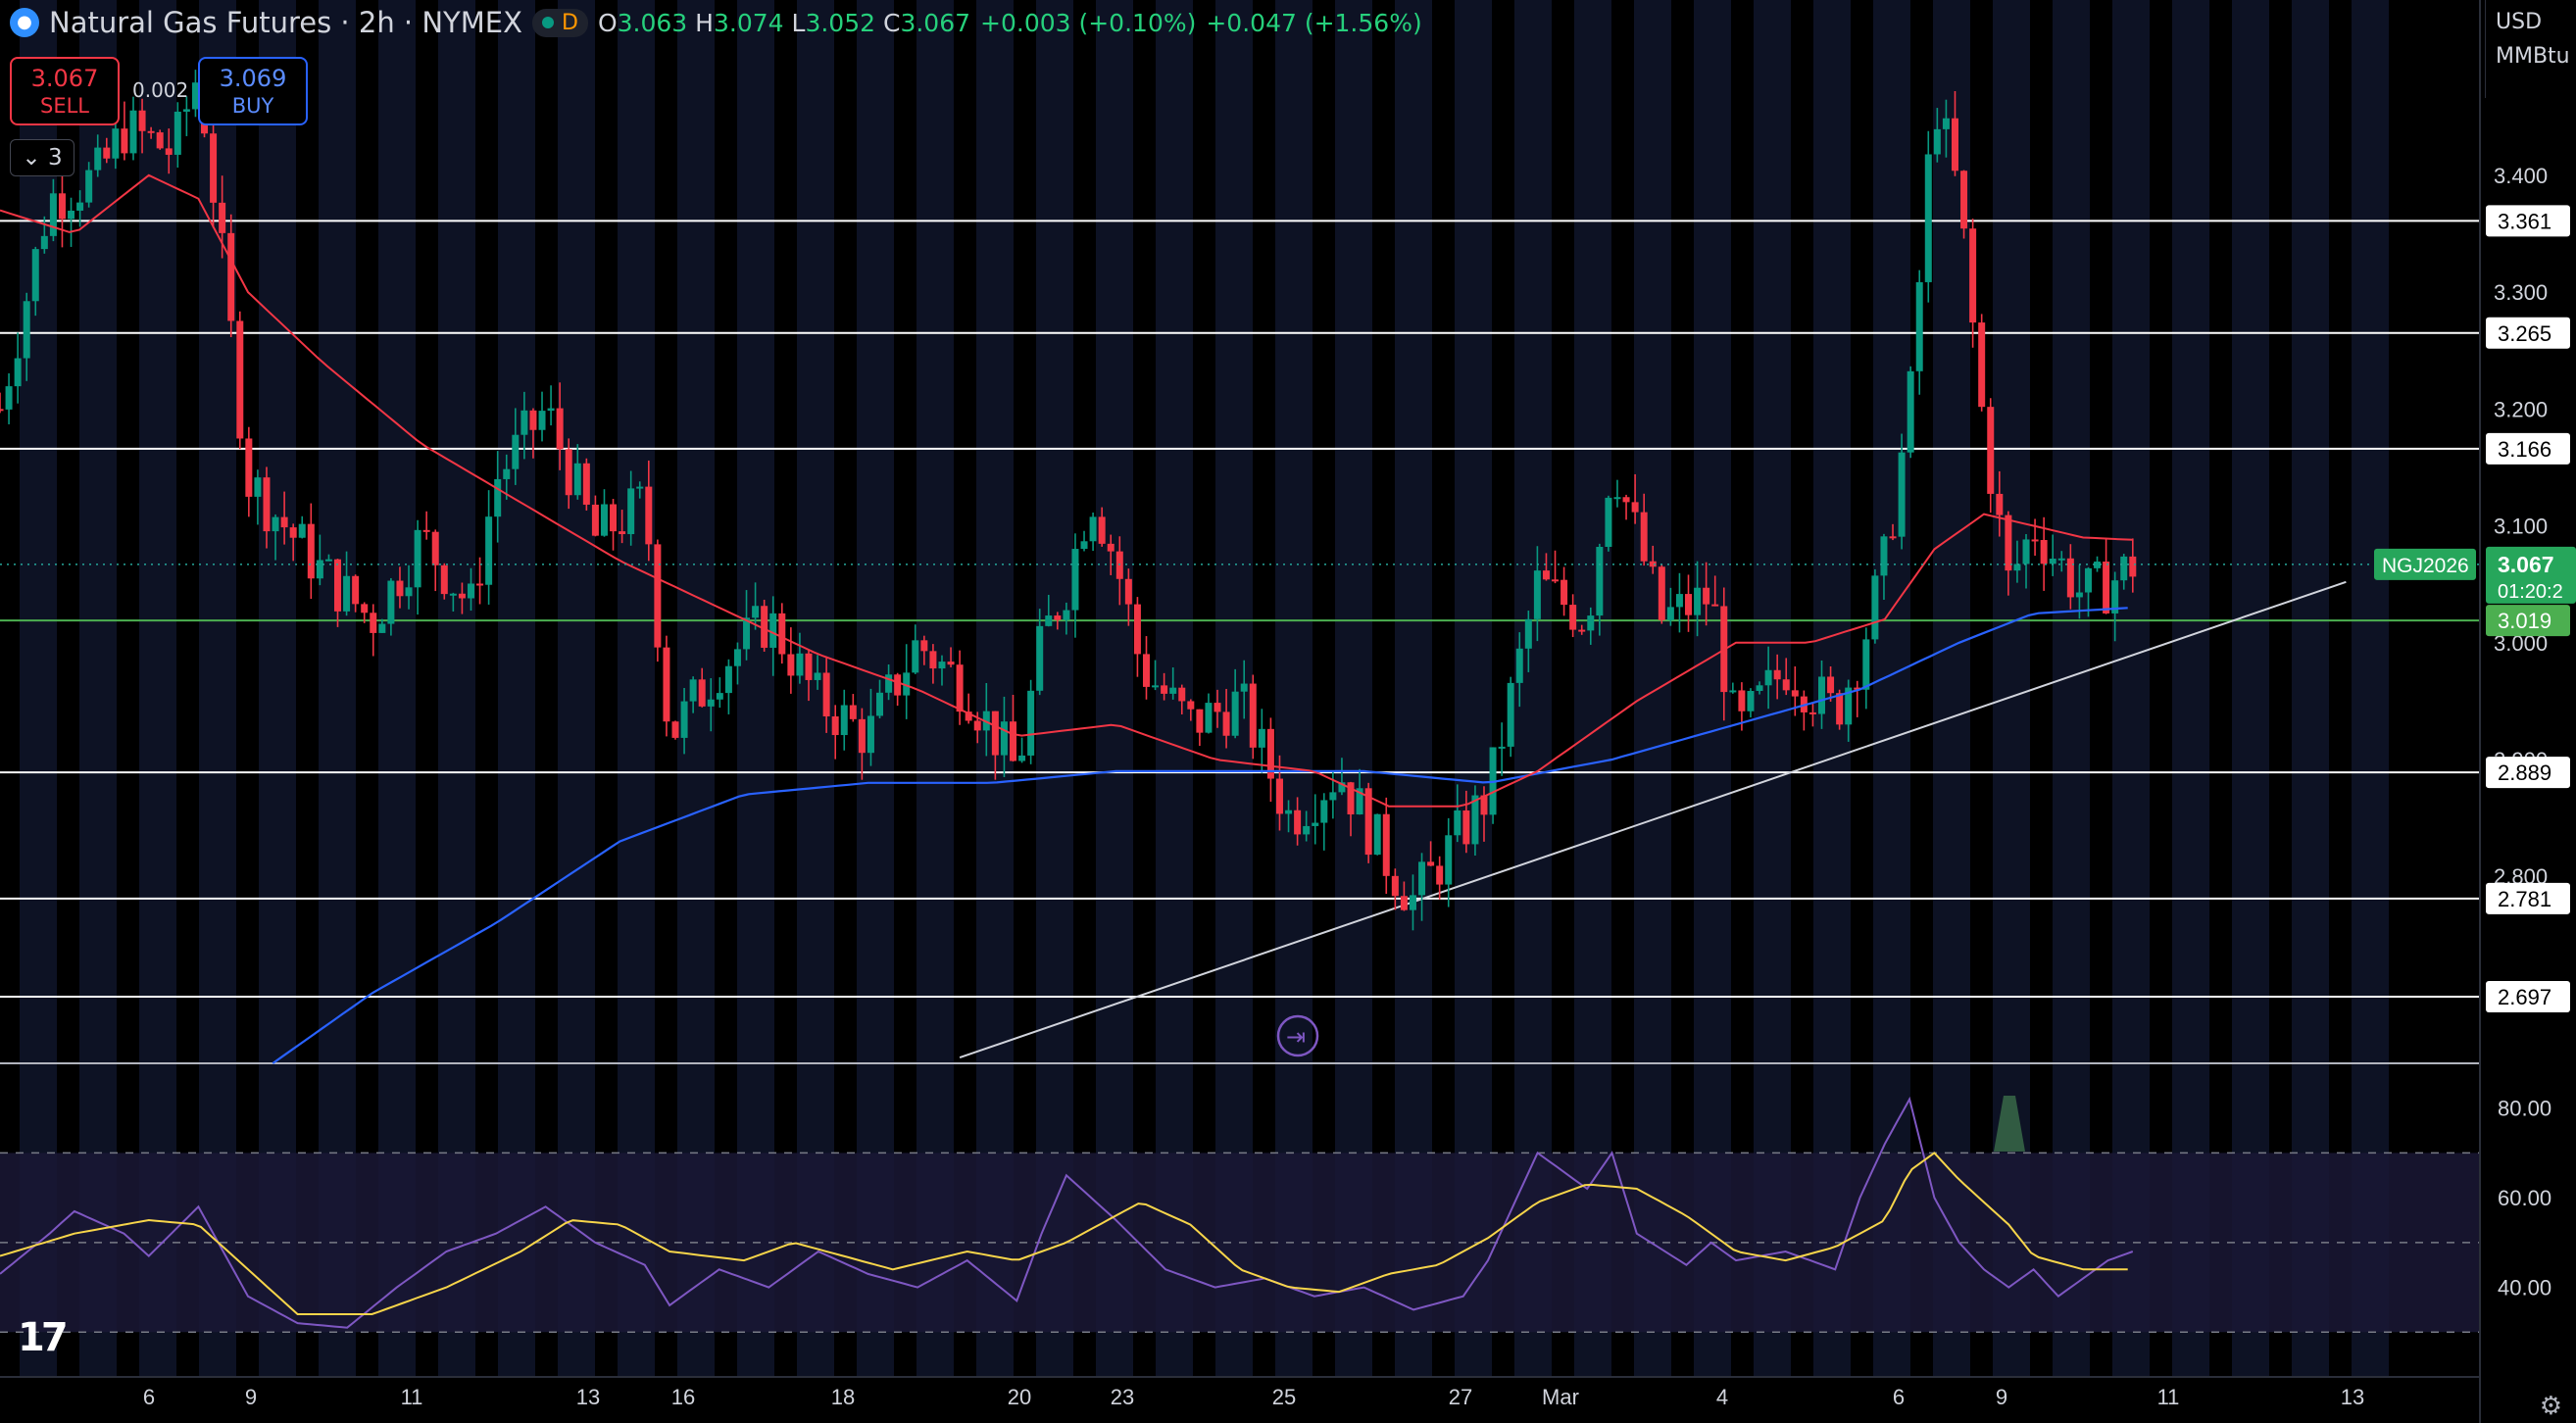 The image size is (2576, 1423). I want to click on buy-button: 3.069 BUY, so click(253, 91).